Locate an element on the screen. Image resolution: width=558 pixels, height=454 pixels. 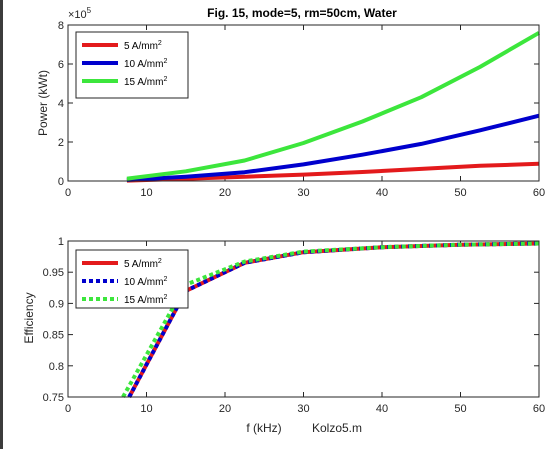
y-tick-label: 6 is located at coordinates (61, 65).